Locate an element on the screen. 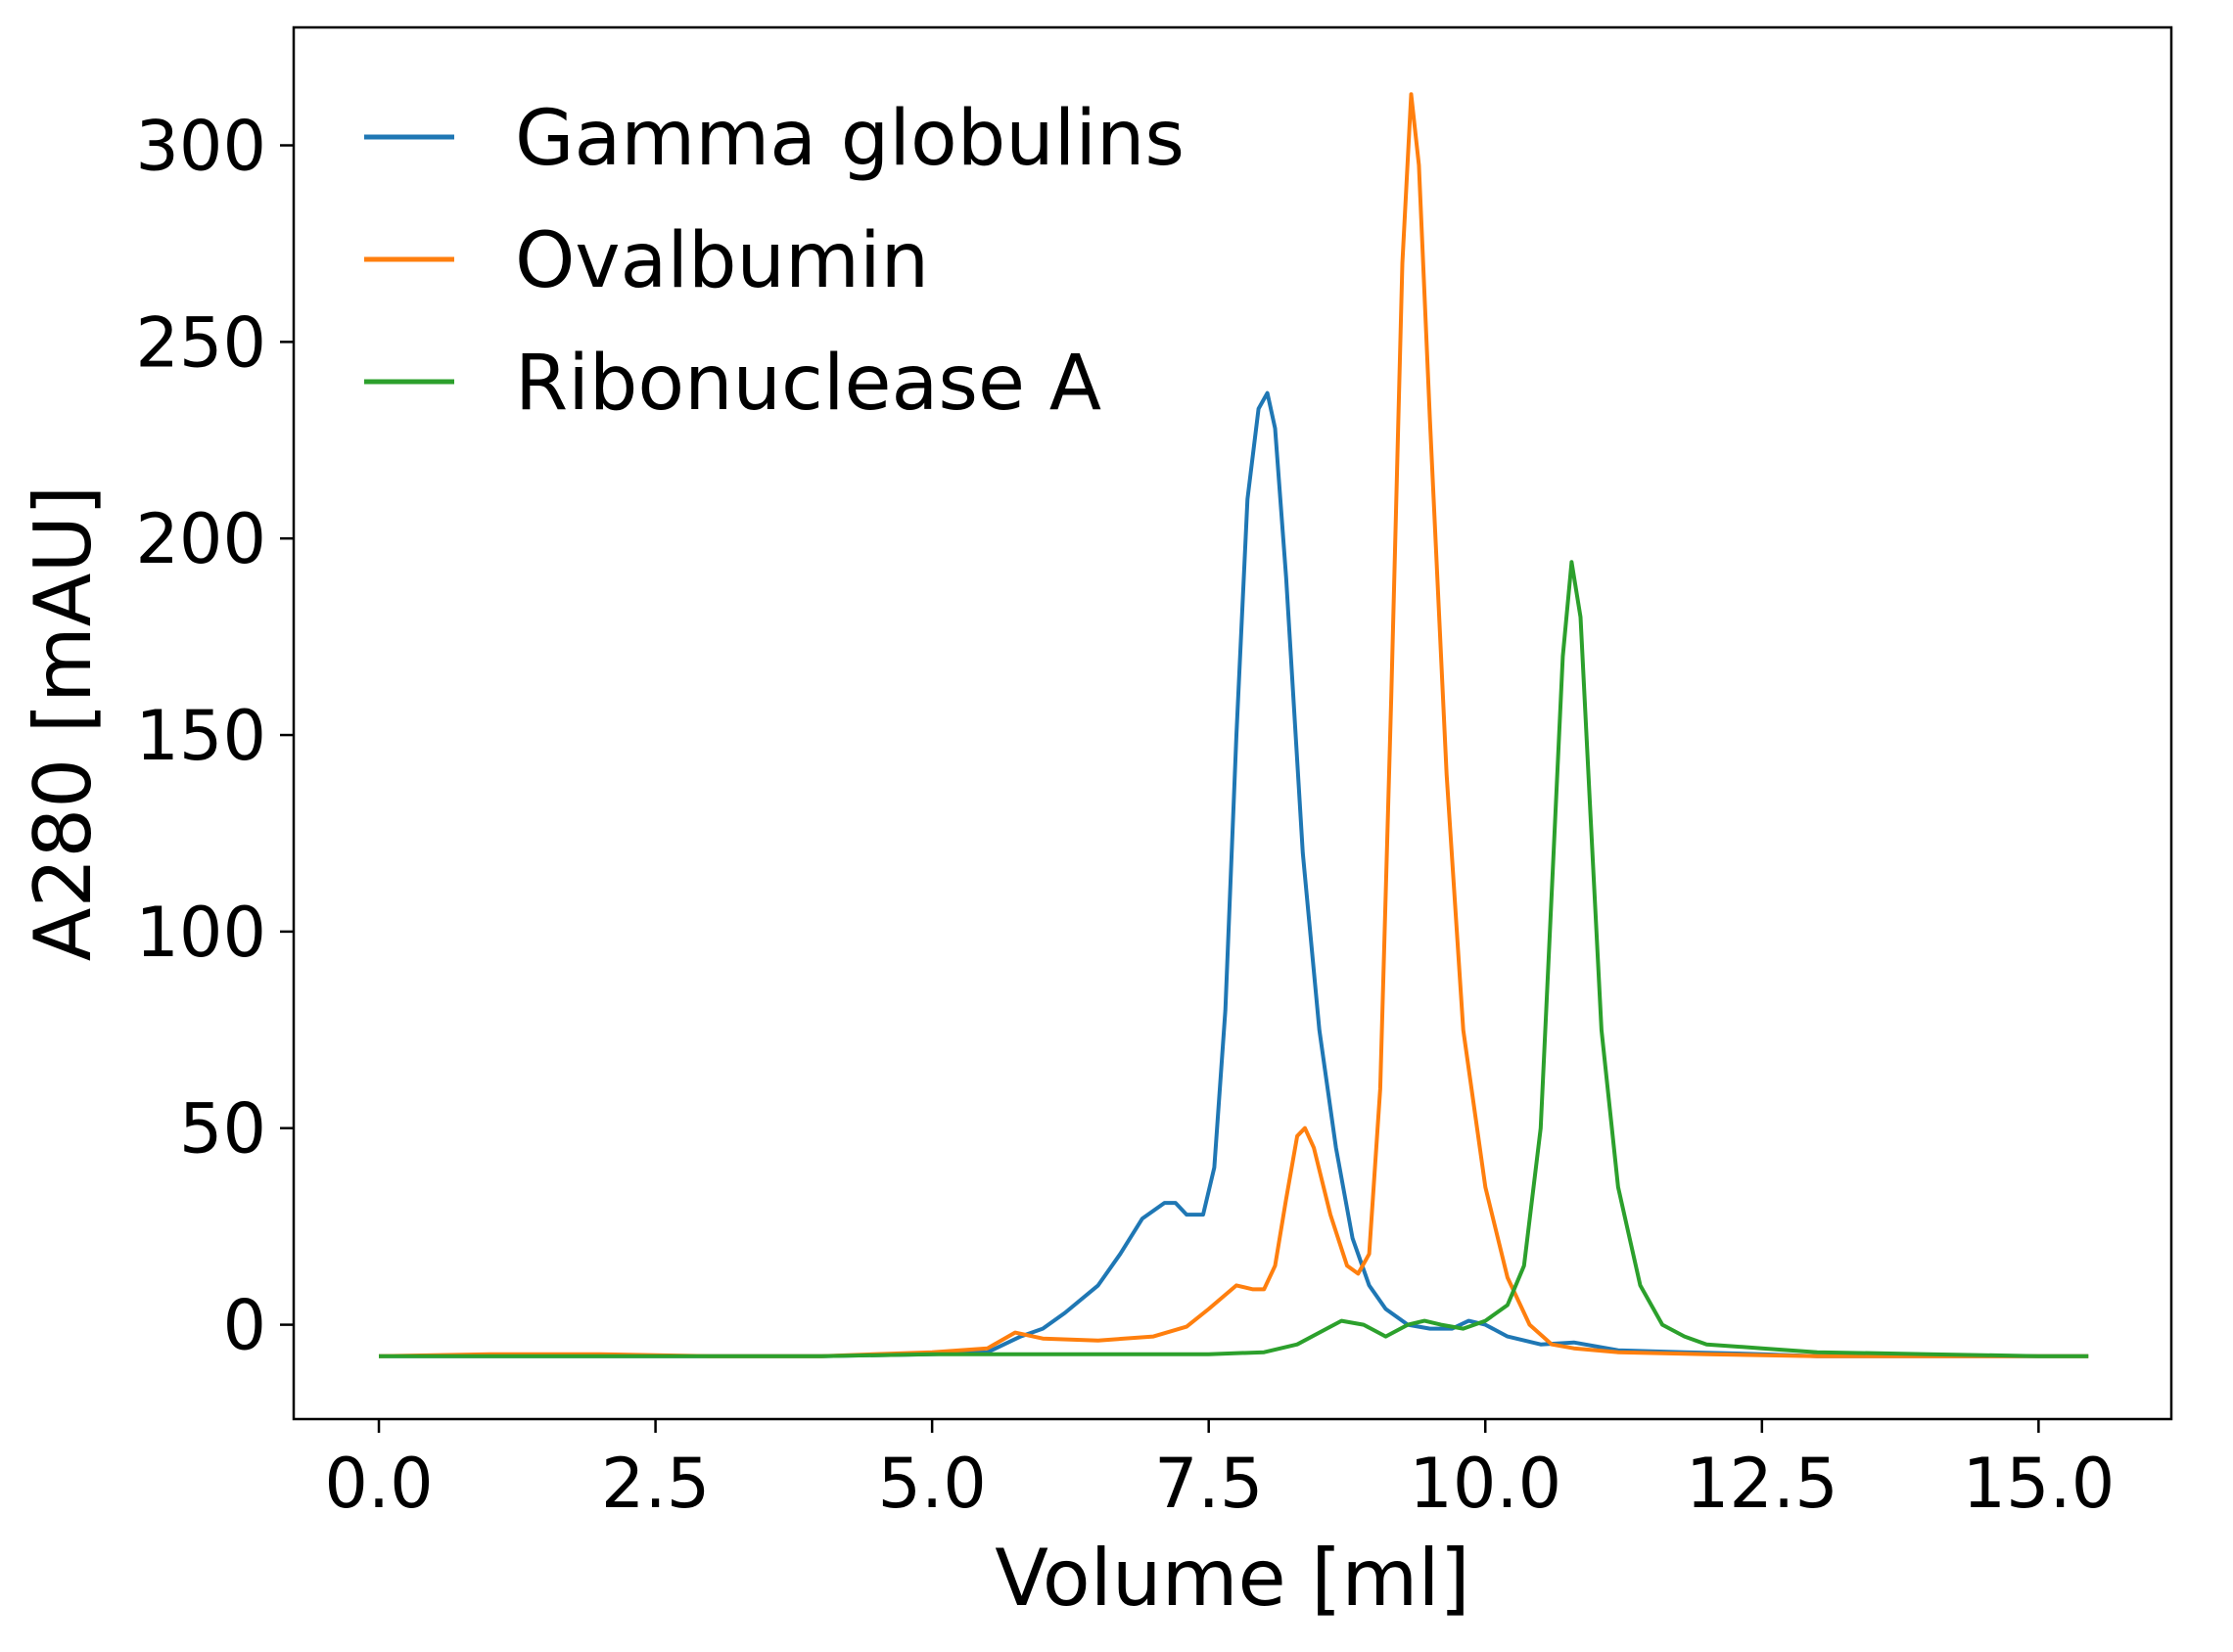 The width and height of the screenshot is (2233, 1652). y-axis-label: A280 [mAU] is located at coordinates (63, 723).